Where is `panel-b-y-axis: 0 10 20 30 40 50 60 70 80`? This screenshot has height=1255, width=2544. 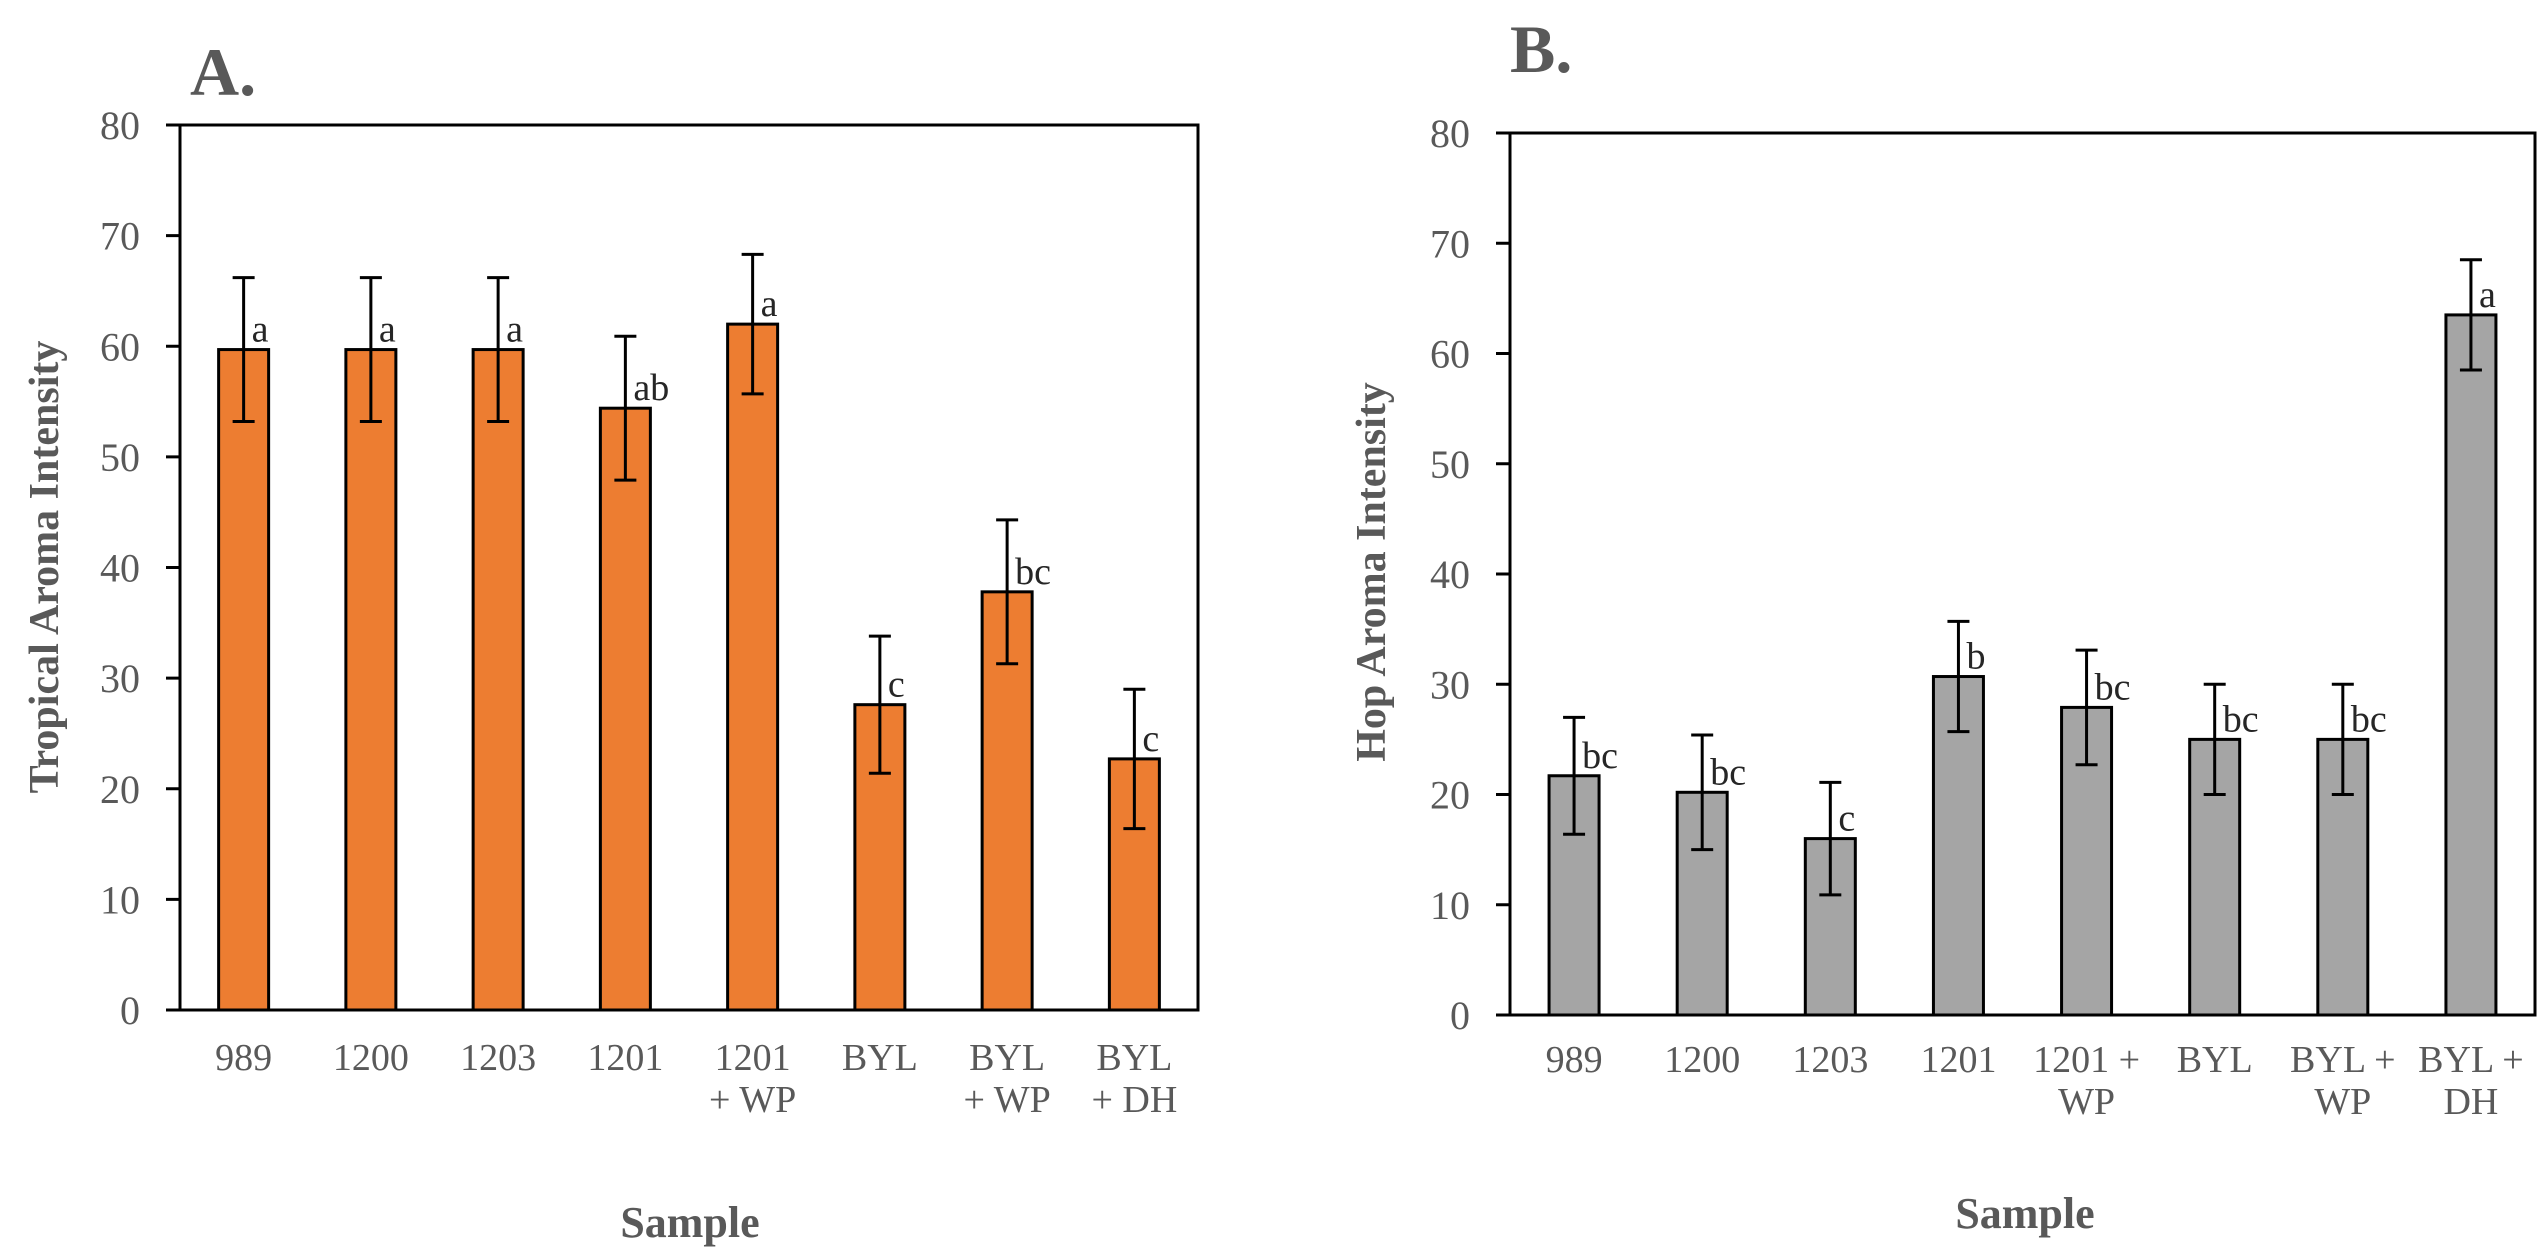 panel-b-y-axis: 0 10 20 30 40 50 60 70 80 is located at coordinates (1470, 574).